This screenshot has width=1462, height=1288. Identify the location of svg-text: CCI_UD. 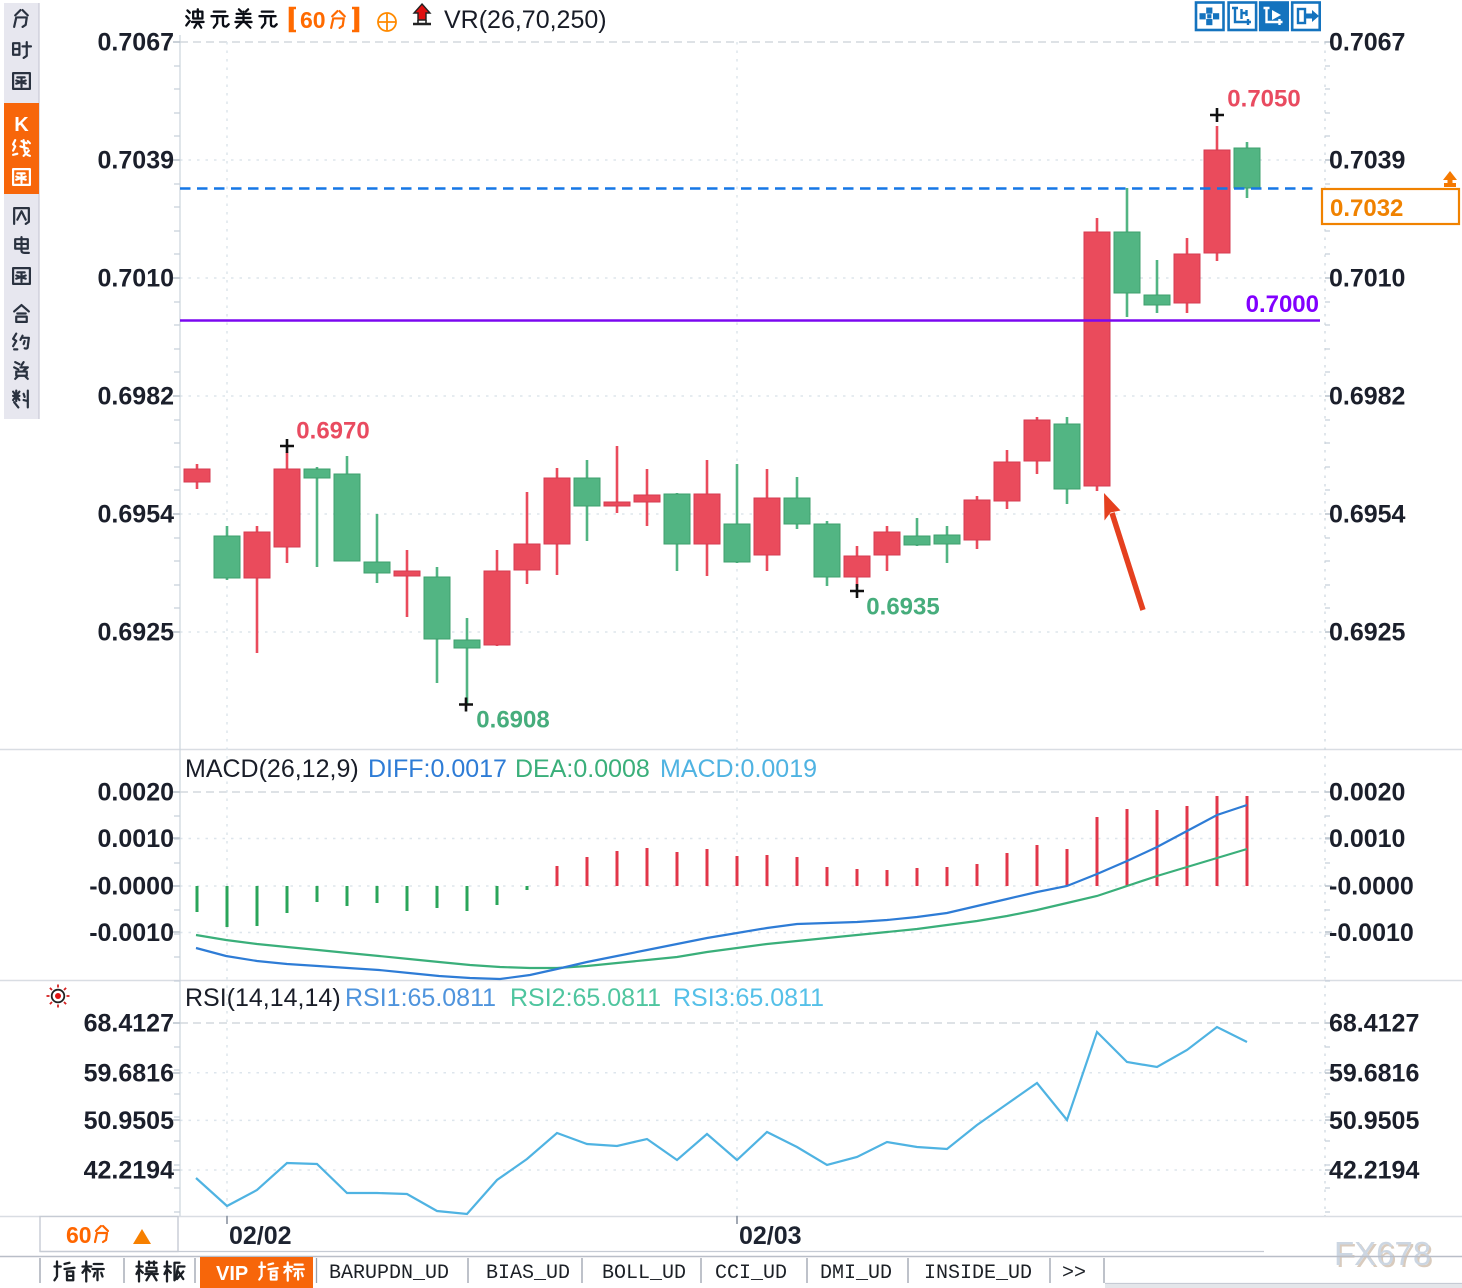
(751, 1273).